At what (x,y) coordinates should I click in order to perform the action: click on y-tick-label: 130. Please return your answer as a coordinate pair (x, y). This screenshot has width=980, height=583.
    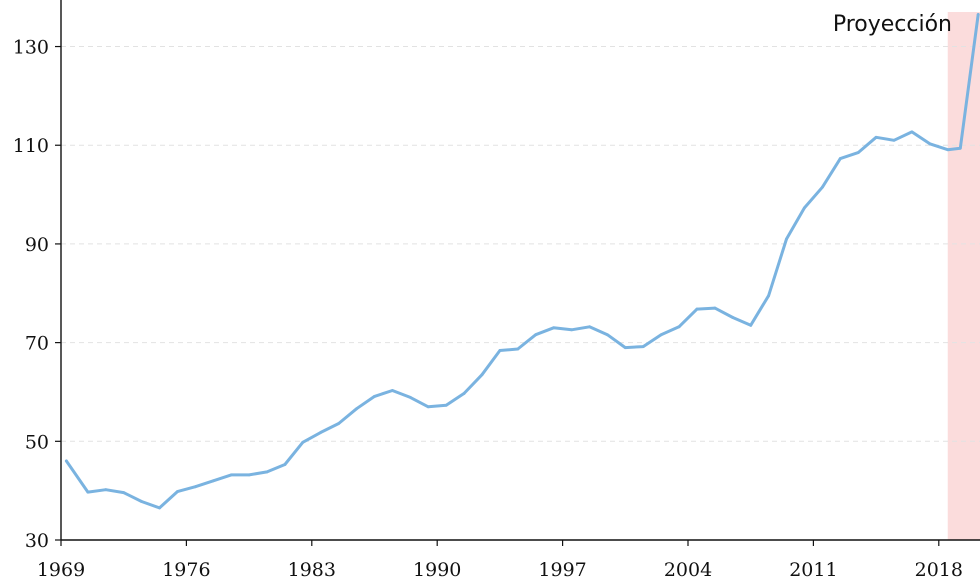
    Looking at the image, I should click on (31, 48).